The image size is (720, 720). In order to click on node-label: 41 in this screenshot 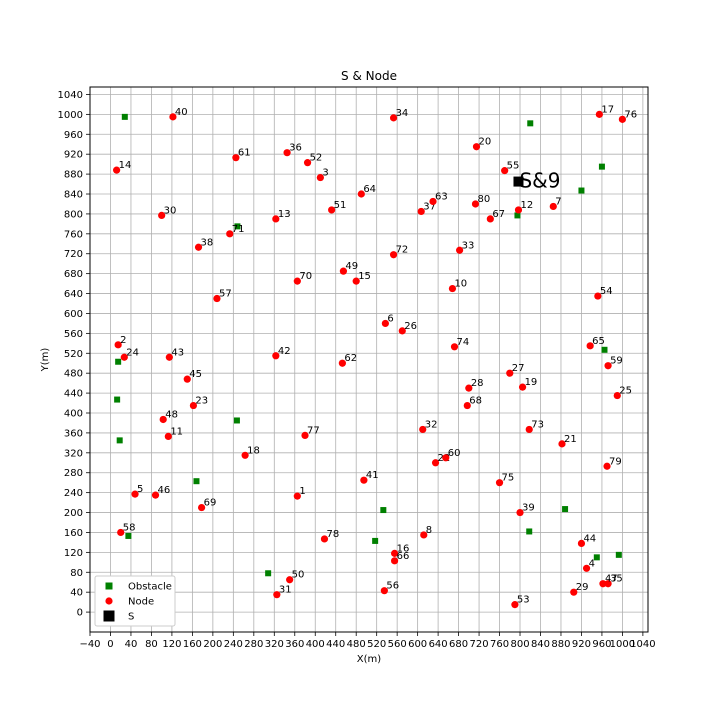, I will do `click(372, 475)`.